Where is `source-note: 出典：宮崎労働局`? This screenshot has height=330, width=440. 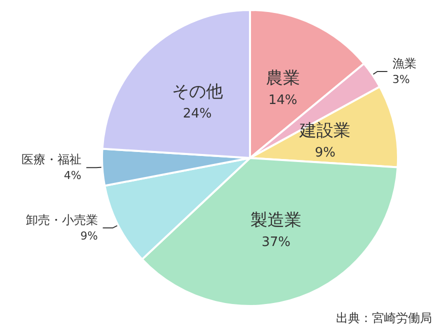
source-note: 出典：宮崎労働局 is located at coordinates (384, 318).